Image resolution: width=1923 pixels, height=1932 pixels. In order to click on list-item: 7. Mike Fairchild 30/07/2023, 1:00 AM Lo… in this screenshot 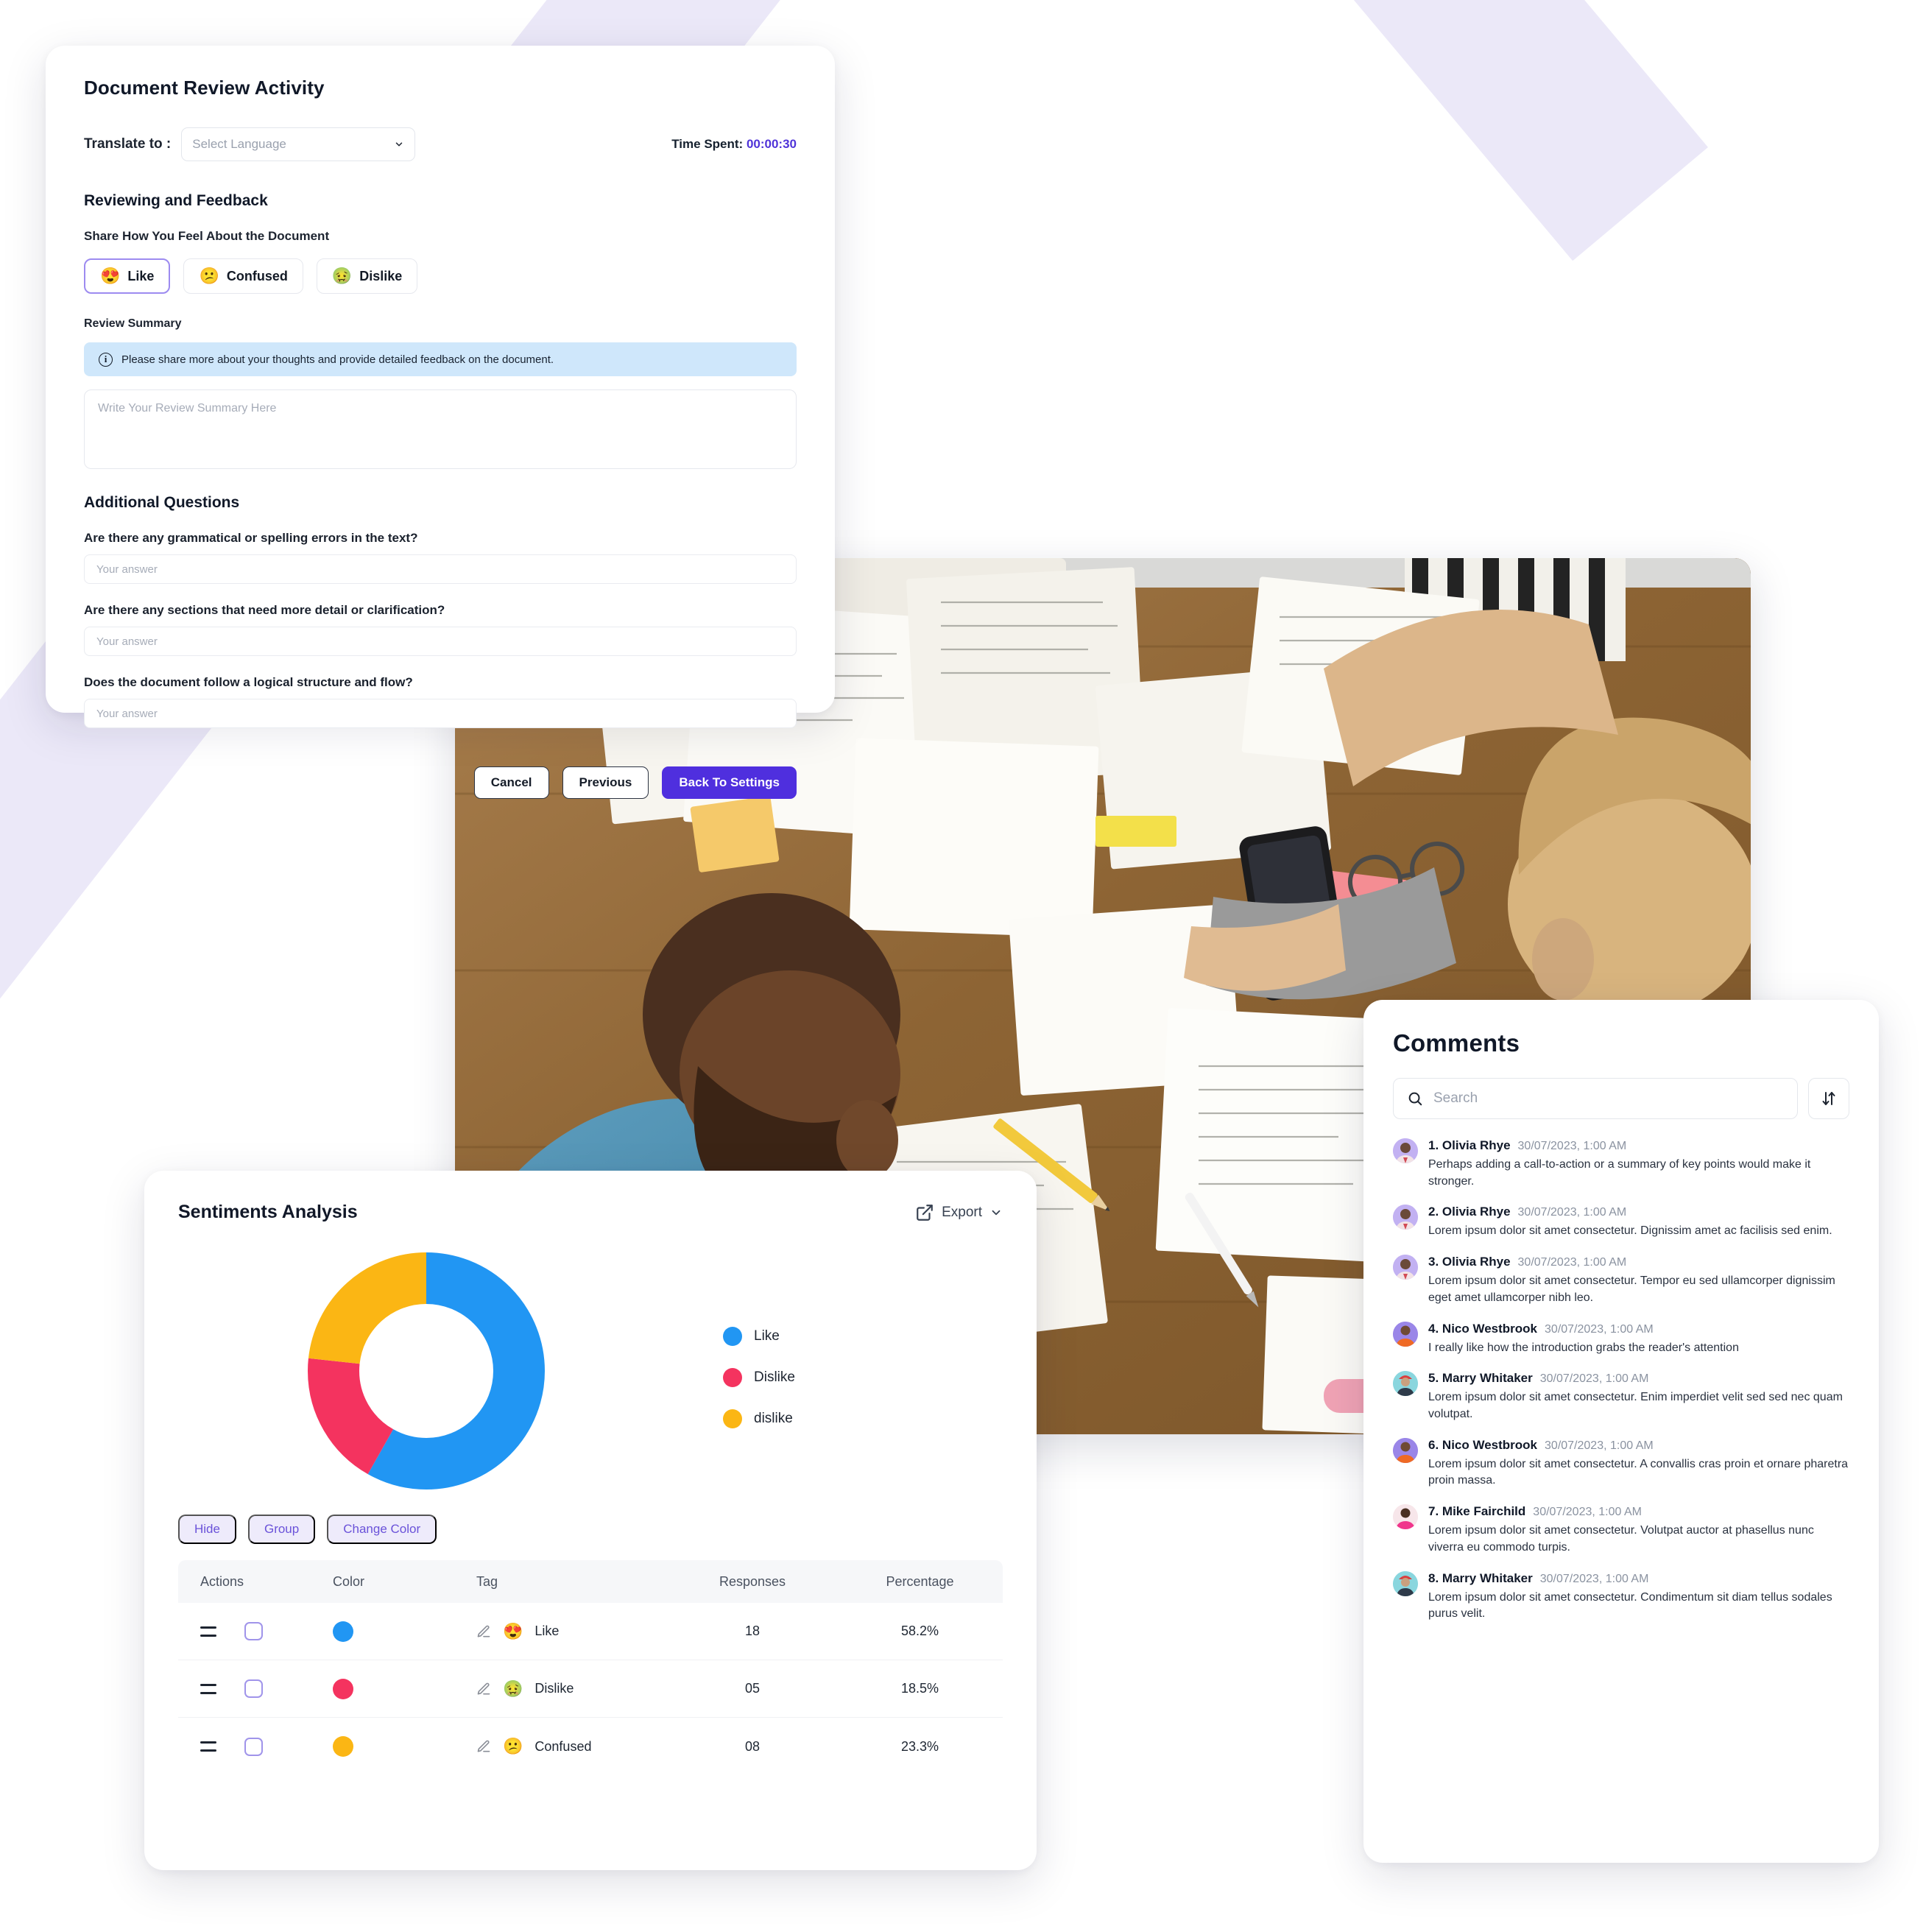, I will do `click(1621, 1530)`.